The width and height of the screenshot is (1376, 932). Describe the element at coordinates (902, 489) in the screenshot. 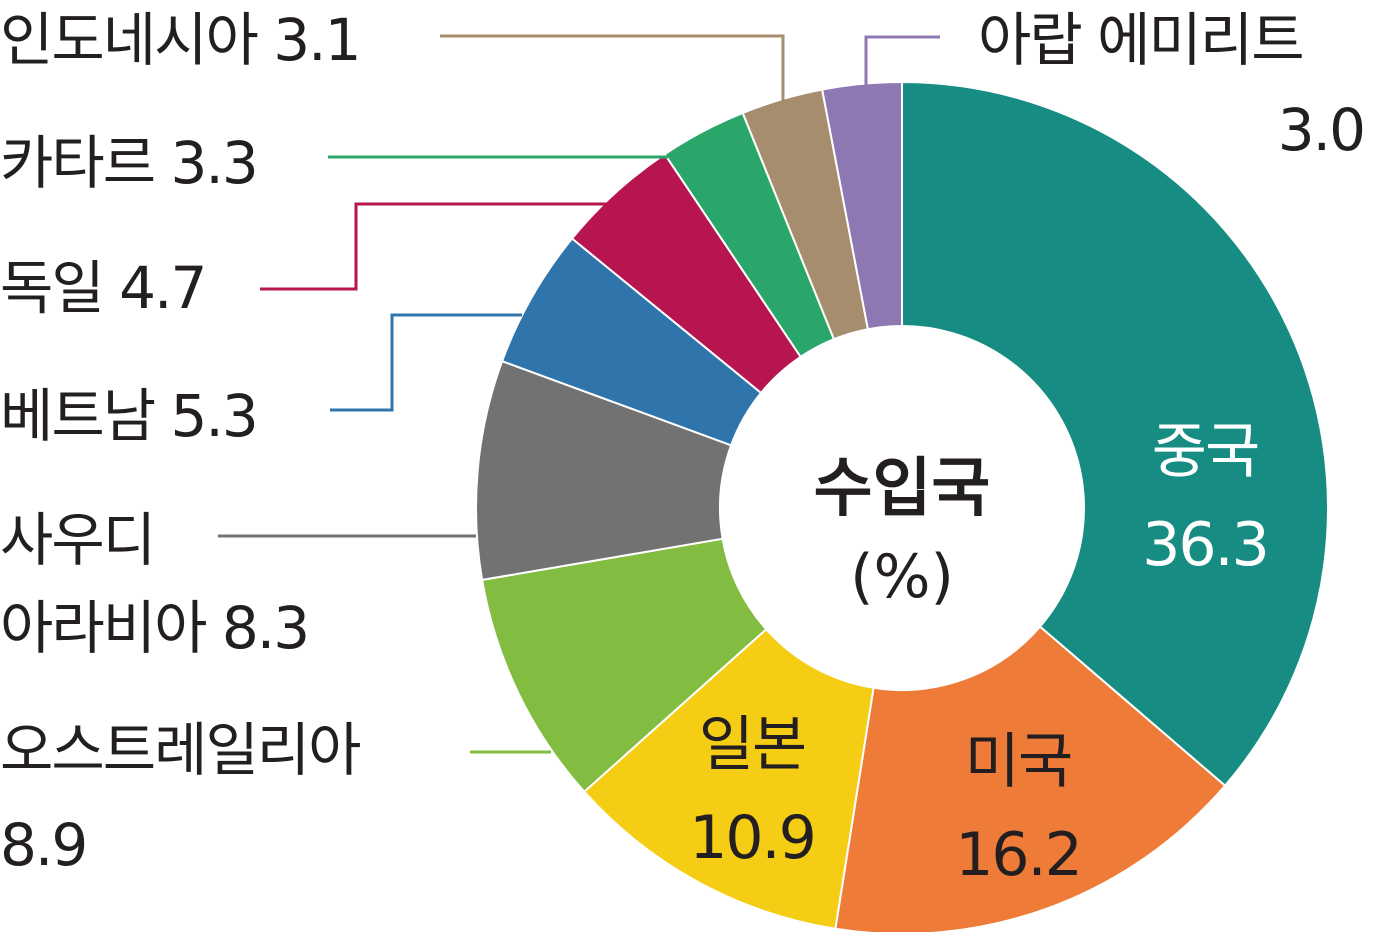

I see `chart-title: 수입국` at that location.